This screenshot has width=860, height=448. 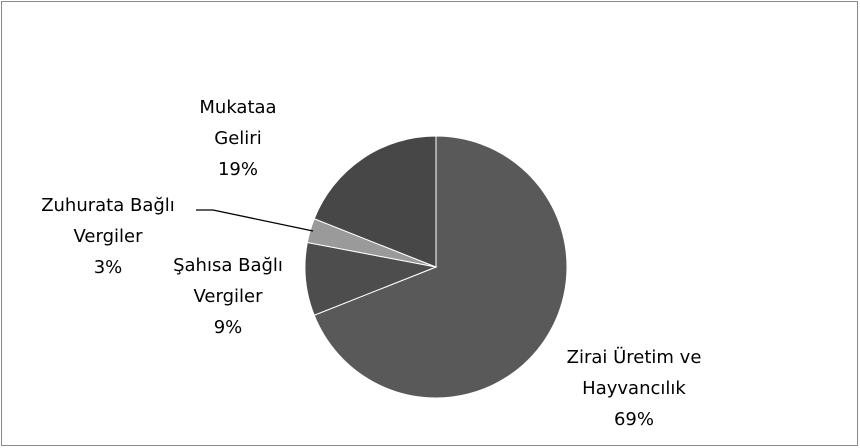 What do you see at coordinates (633, 419) in the screenshot?
I see `value-label: 69%` at bounding box center [633, 419].